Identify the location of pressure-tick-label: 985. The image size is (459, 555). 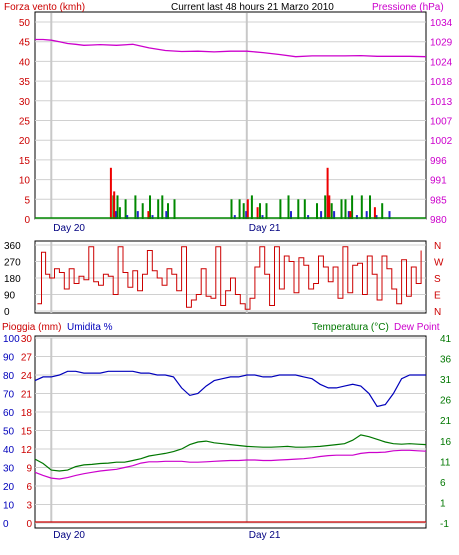
(438, 200).